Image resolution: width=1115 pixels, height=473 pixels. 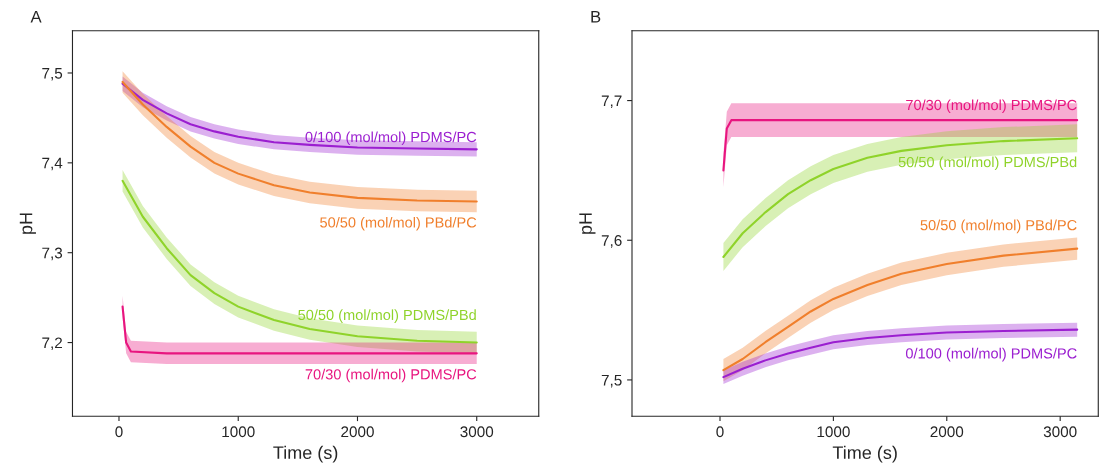 What do you see at coordinates (36, 16) in the screenshot?
I see `chart-title: A` at bounding box center [36, 16].